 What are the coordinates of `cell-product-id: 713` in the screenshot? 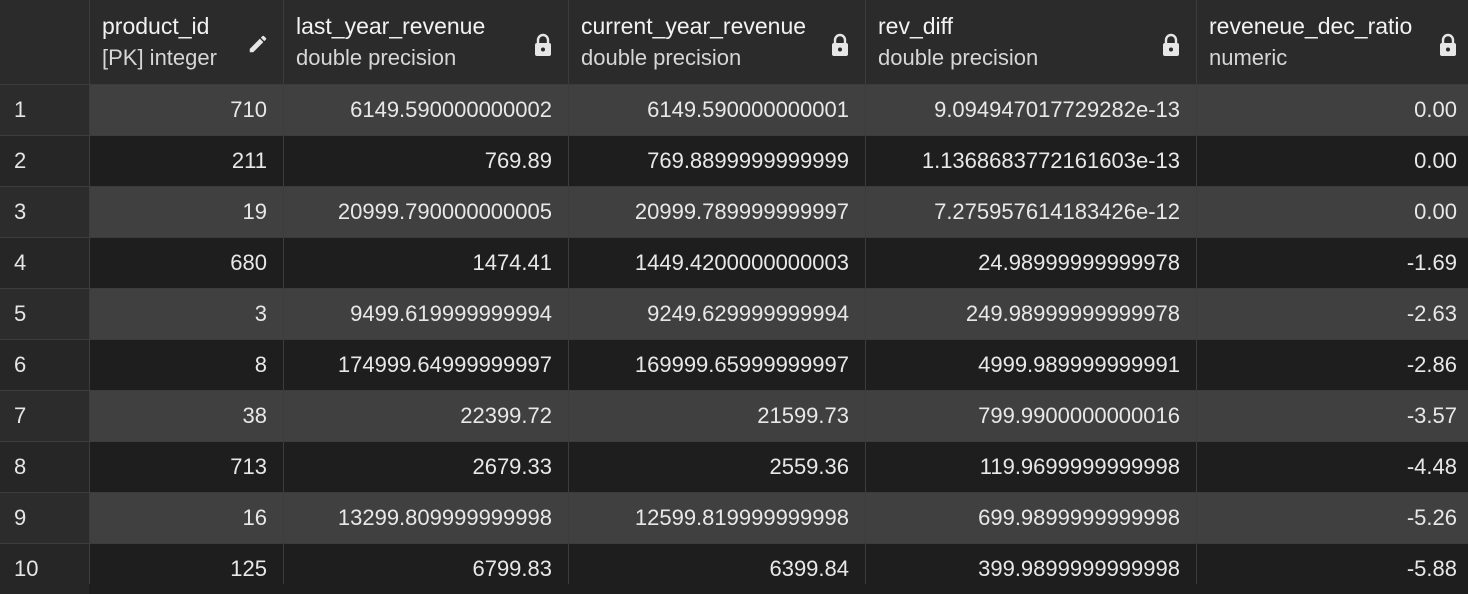 It's located at (186, 467).